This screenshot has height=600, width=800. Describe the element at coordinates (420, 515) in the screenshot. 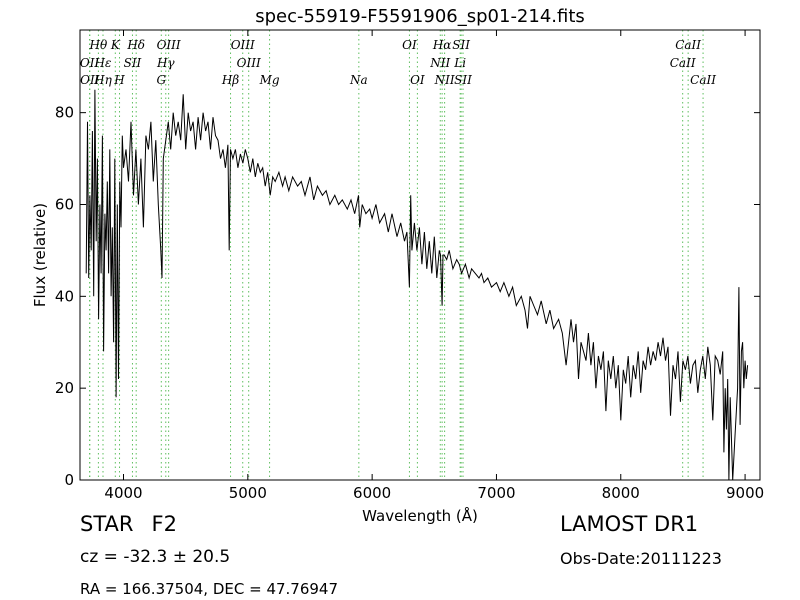

I see `x-axis-label: Wavelength (Å)` at that location.